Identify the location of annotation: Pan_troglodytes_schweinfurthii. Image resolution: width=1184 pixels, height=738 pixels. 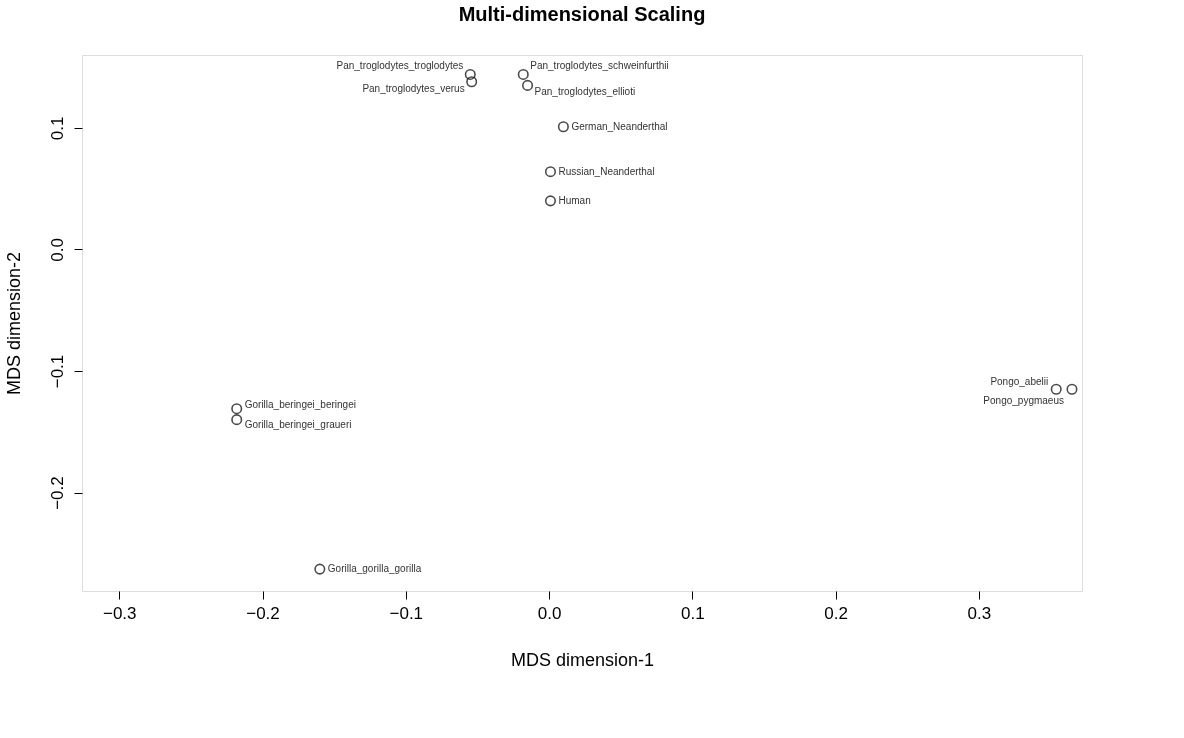
(599, 66).